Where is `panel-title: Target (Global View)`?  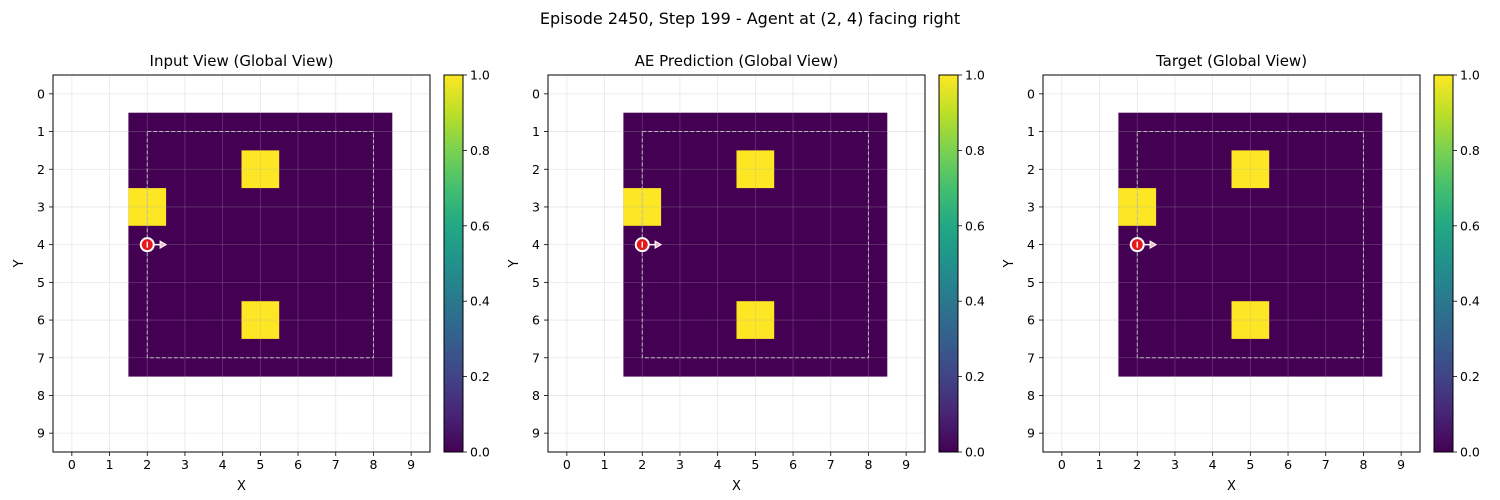
panel-title: Target (Global View) is located at coordinates (1231, 61).